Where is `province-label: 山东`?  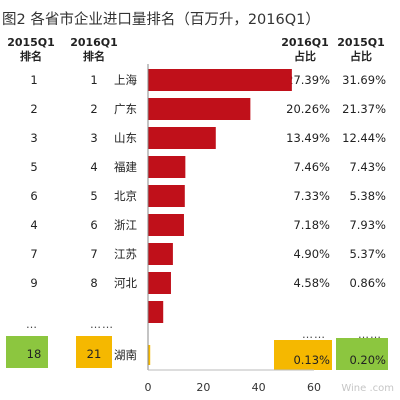
province-label: 山东 is located at coordinates (125, 138).